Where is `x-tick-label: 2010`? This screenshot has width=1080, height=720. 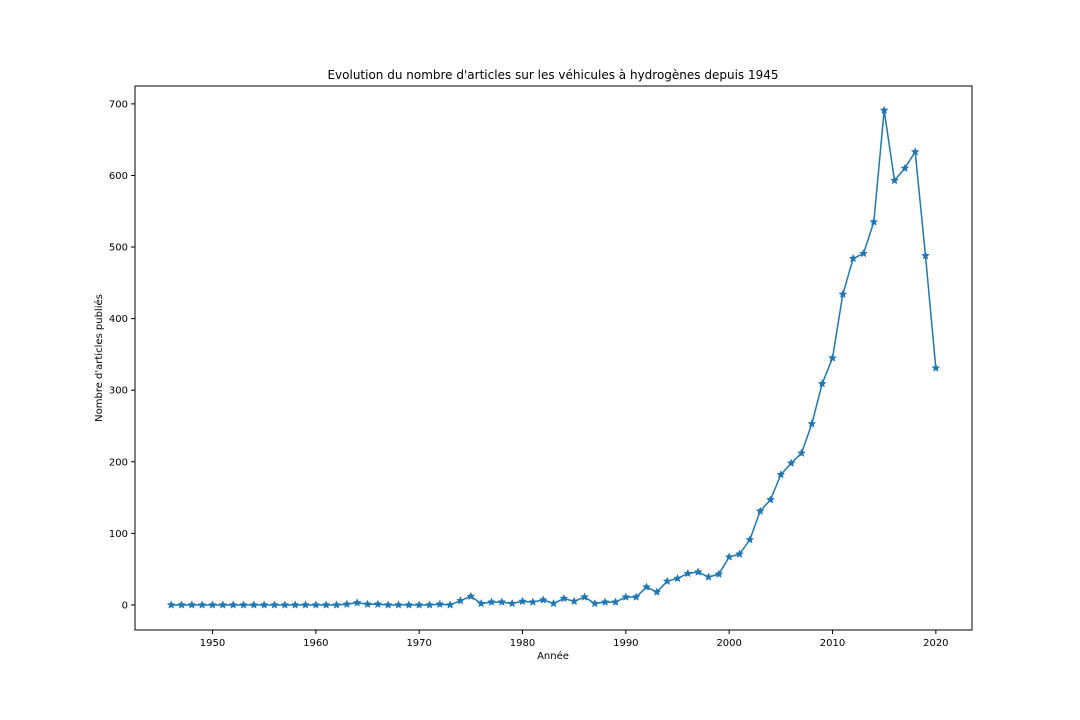 x-tick-label: 2010 is located at coordinates (832, 643).